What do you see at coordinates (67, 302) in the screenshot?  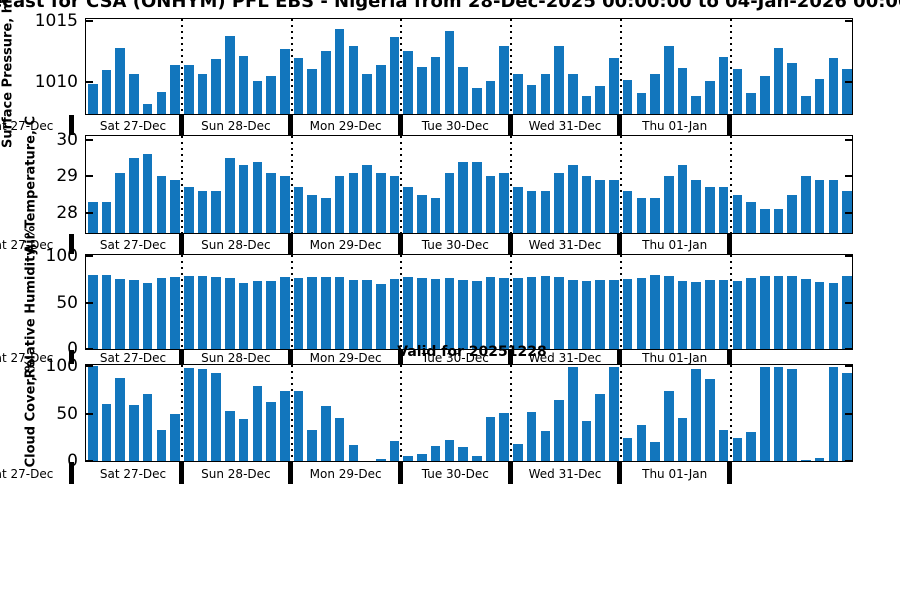 I see `y-tick-label: 50` at bounding box center [67, 302].